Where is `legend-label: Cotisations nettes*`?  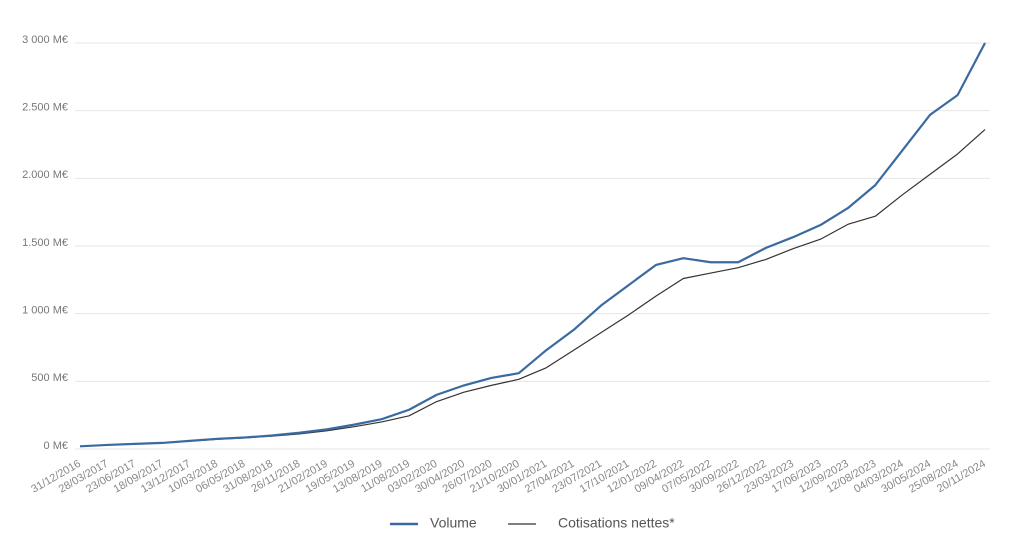 legend-label: Cotisations nettes* is located at coordinates (616, 523).